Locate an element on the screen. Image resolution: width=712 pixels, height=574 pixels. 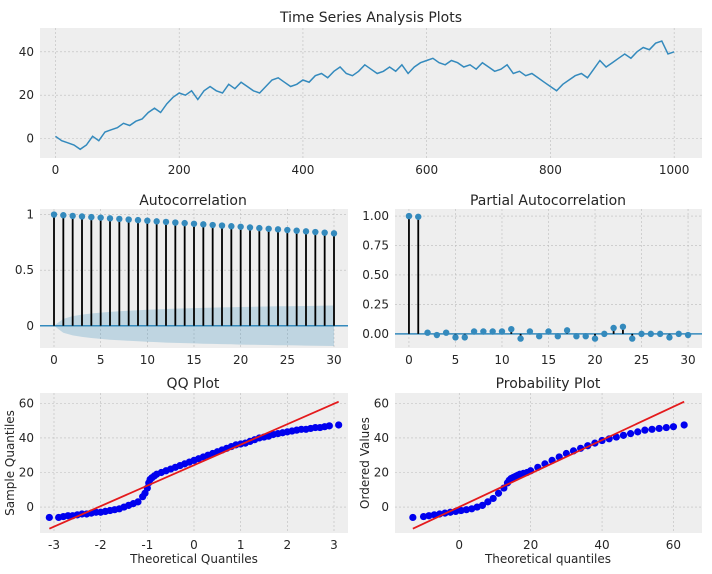
x-tick-label: -1 is located at coordinates (147, 545).